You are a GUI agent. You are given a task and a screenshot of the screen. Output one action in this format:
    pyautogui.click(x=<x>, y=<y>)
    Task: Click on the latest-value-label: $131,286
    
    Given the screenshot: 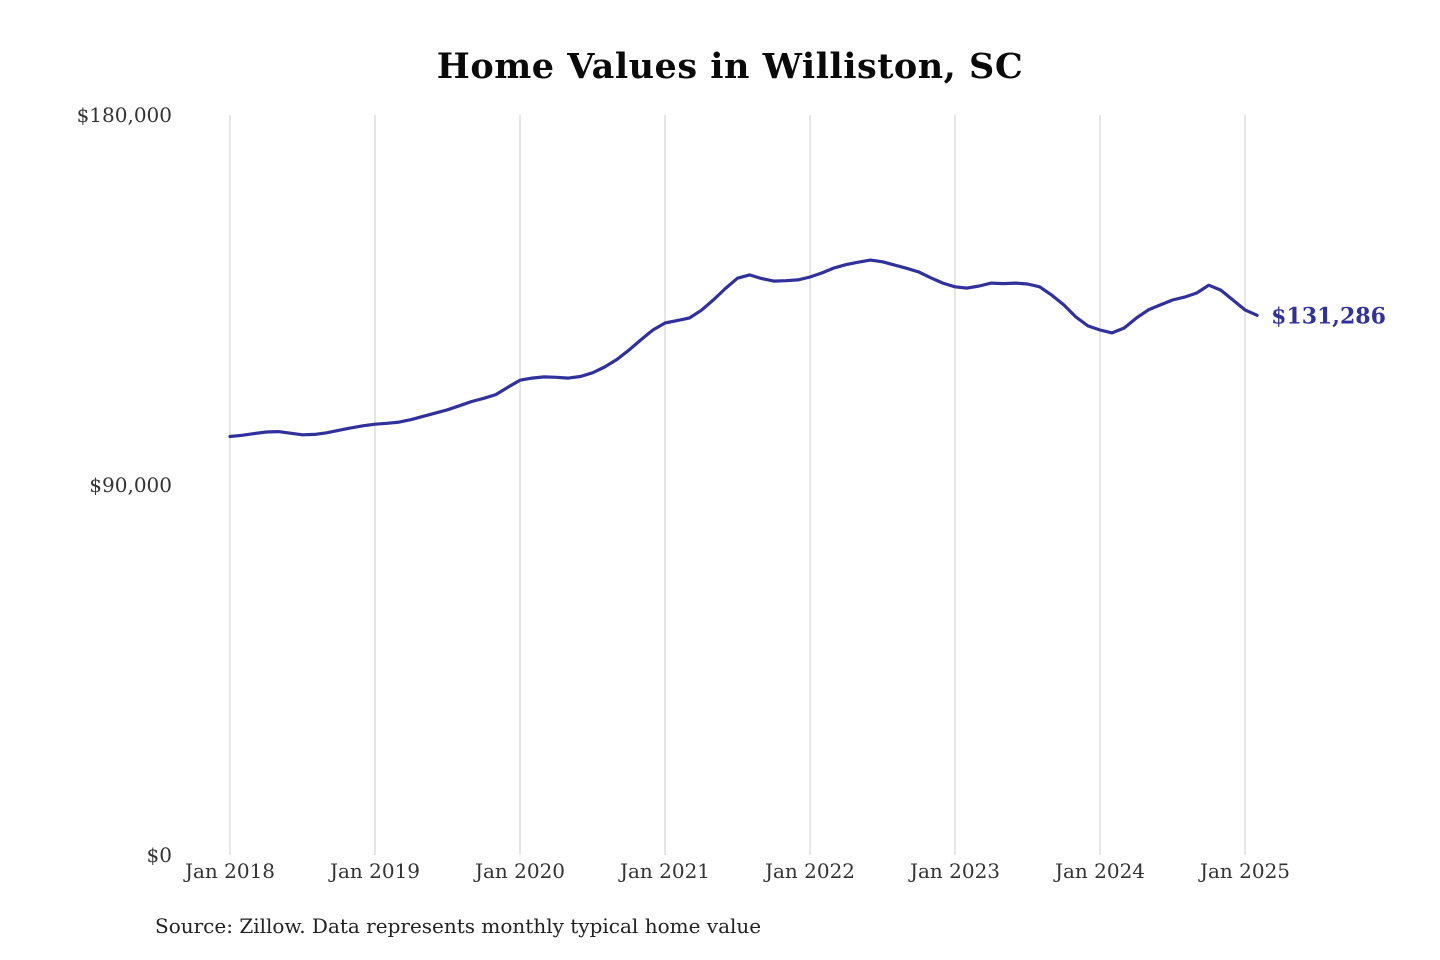 What is the action you would take?
    pyautogui.click(x=1328, y=316)
    